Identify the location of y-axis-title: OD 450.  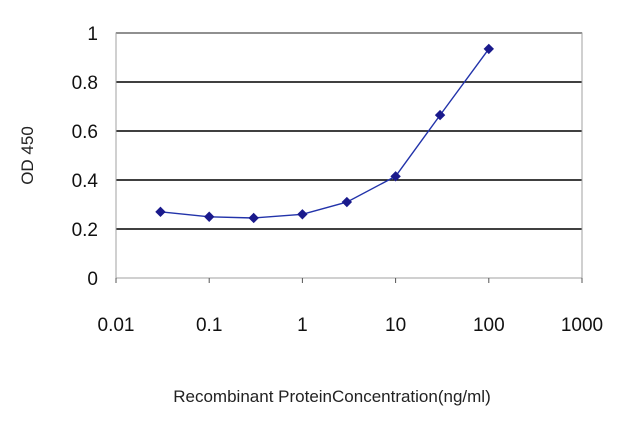
(27, 155).